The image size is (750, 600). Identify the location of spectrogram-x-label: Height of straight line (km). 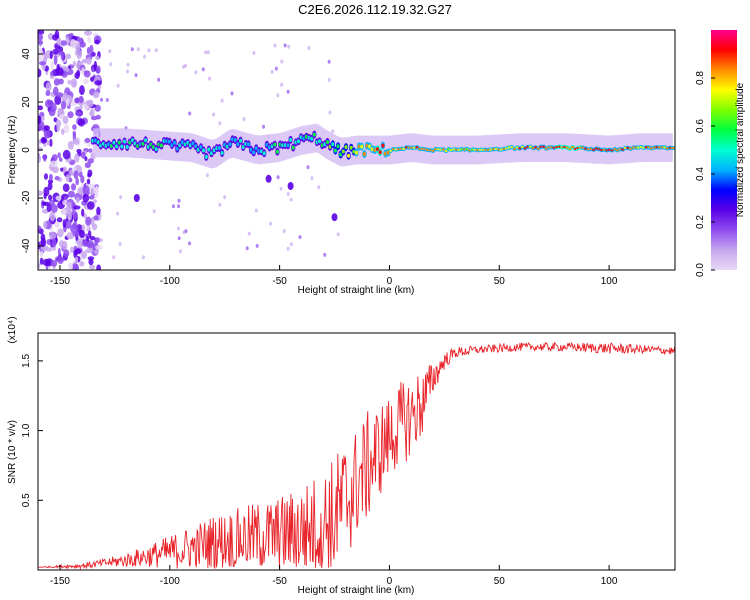
(356, 290).